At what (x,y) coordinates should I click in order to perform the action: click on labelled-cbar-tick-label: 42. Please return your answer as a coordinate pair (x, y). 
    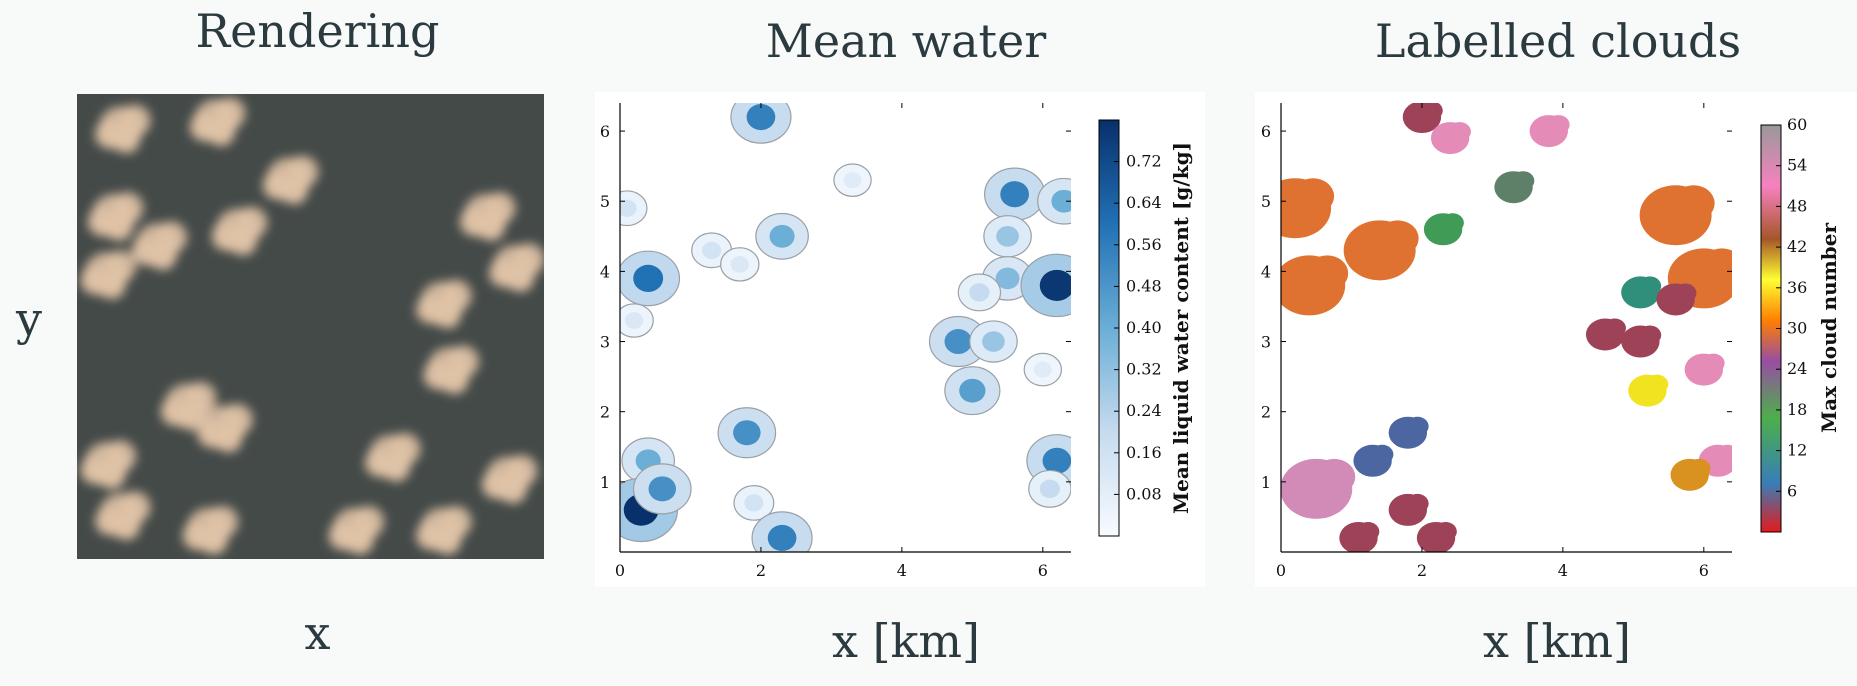
    Looking at the image, I should click on (1797, 246).